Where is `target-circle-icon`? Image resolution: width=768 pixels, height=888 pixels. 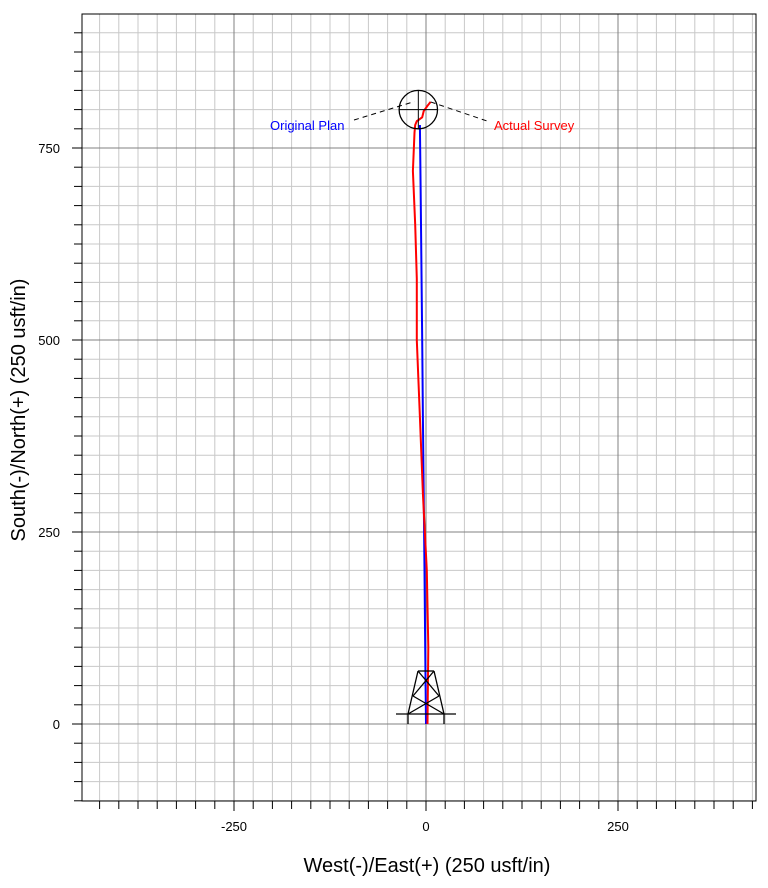
target-circle-icon is located at coordinates (418, 109).